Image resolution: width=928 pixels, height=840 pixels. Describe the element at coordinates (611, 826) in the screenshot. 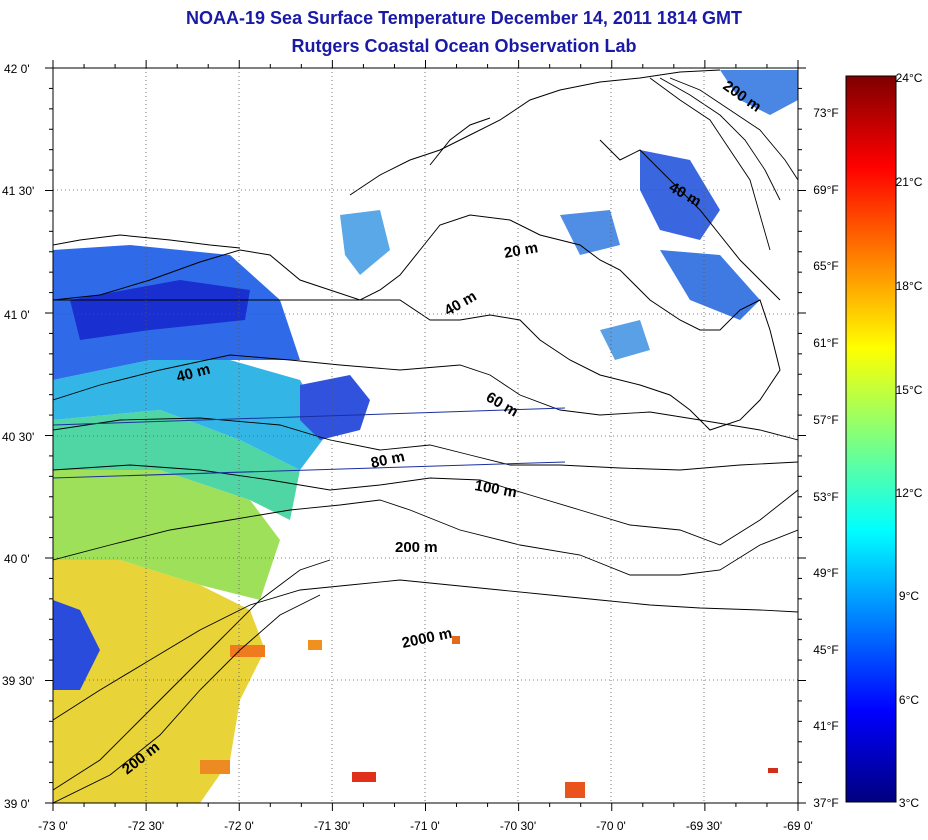

I see `lon-label: -70 0'` at that location.